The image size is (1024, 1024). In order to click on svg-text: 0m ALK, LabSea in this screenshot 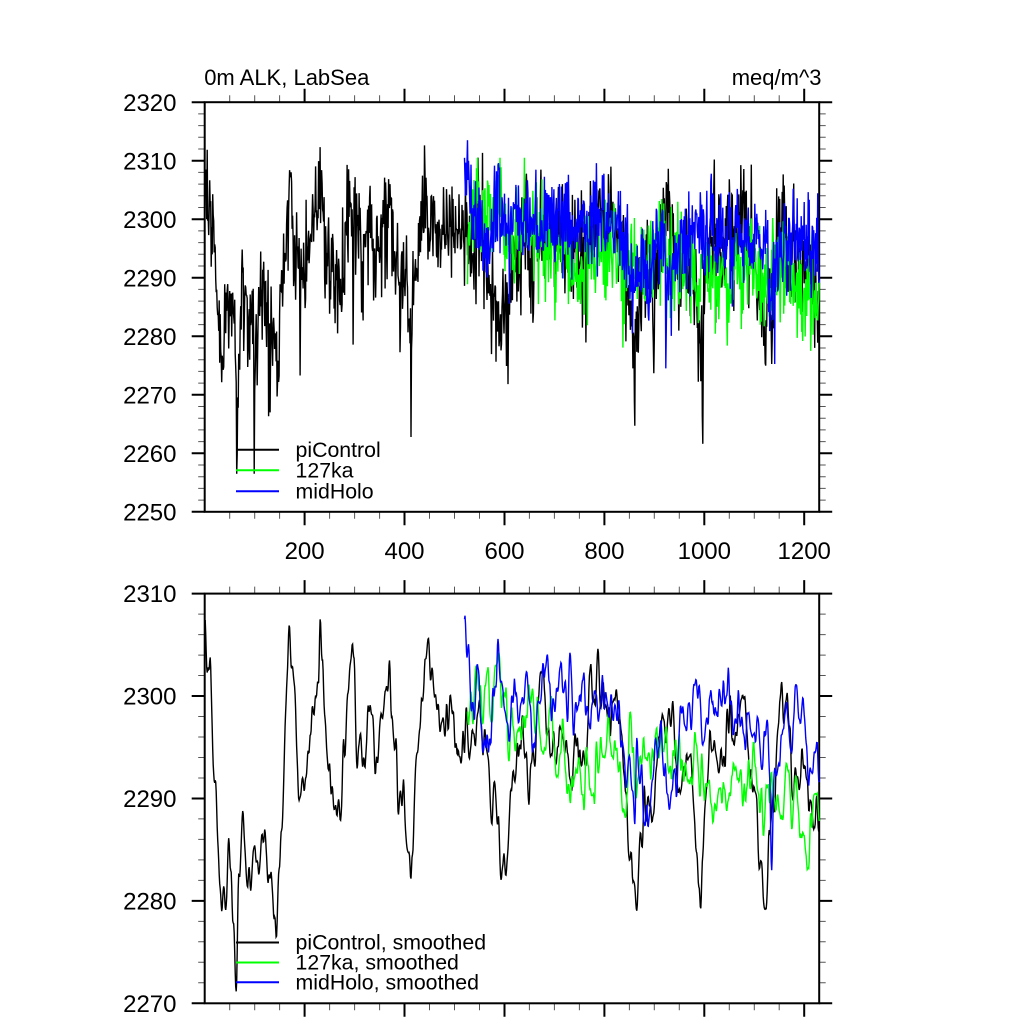, I will do `click(287, 77)`.